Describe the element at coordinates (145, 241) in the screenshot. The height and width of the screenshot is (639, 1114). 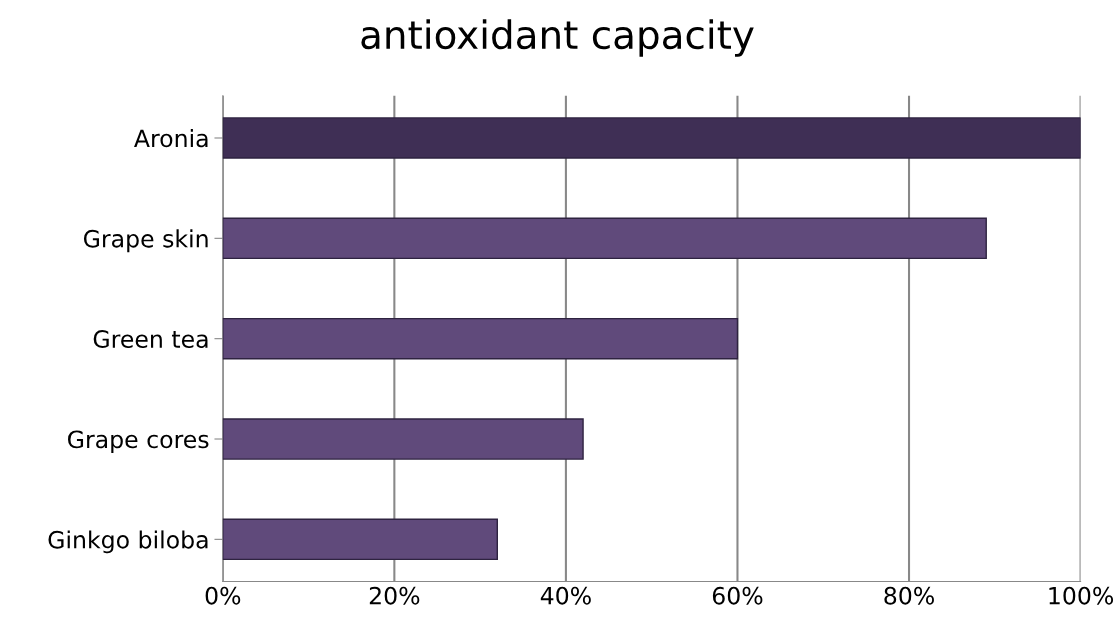
I see `y-tick-label: Grape skin` at that location.